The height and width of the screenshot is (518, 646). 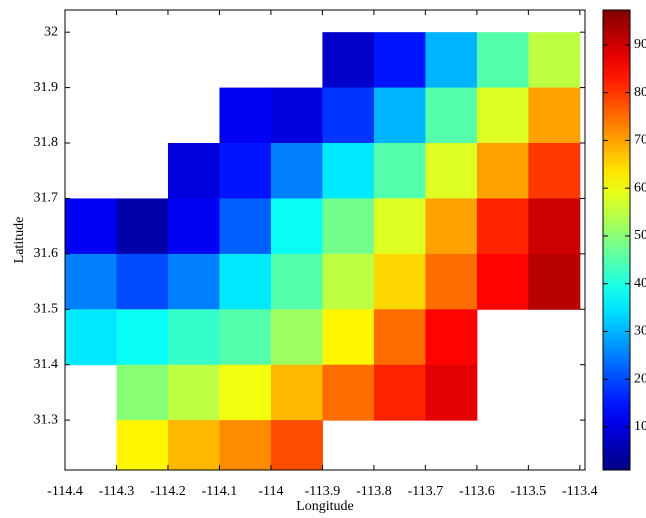 I want to click on x-tick-label: -114, so click(x=270, y=491).